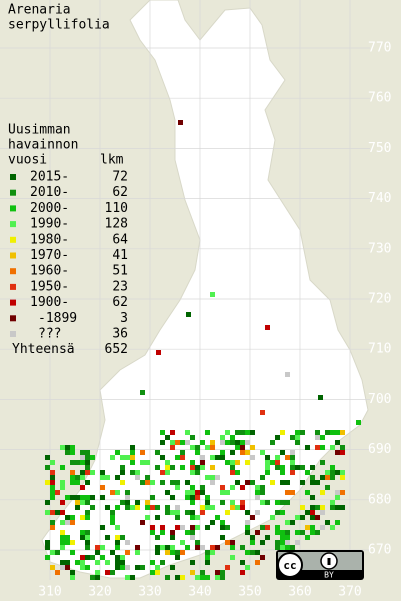 The height and width of the screenshot is (601, 401). What do you see at coordinates (249, 592) in the screenshot?
I see `x-tick-label: 350` at bounding box center [249, 592].